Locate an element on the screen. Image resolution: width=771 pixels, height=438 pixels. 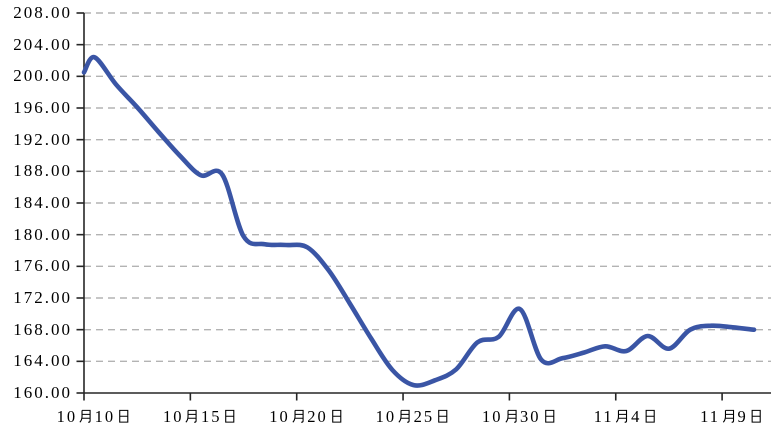
x-axis-label: 10 30 is located at coordinates (520, 417).